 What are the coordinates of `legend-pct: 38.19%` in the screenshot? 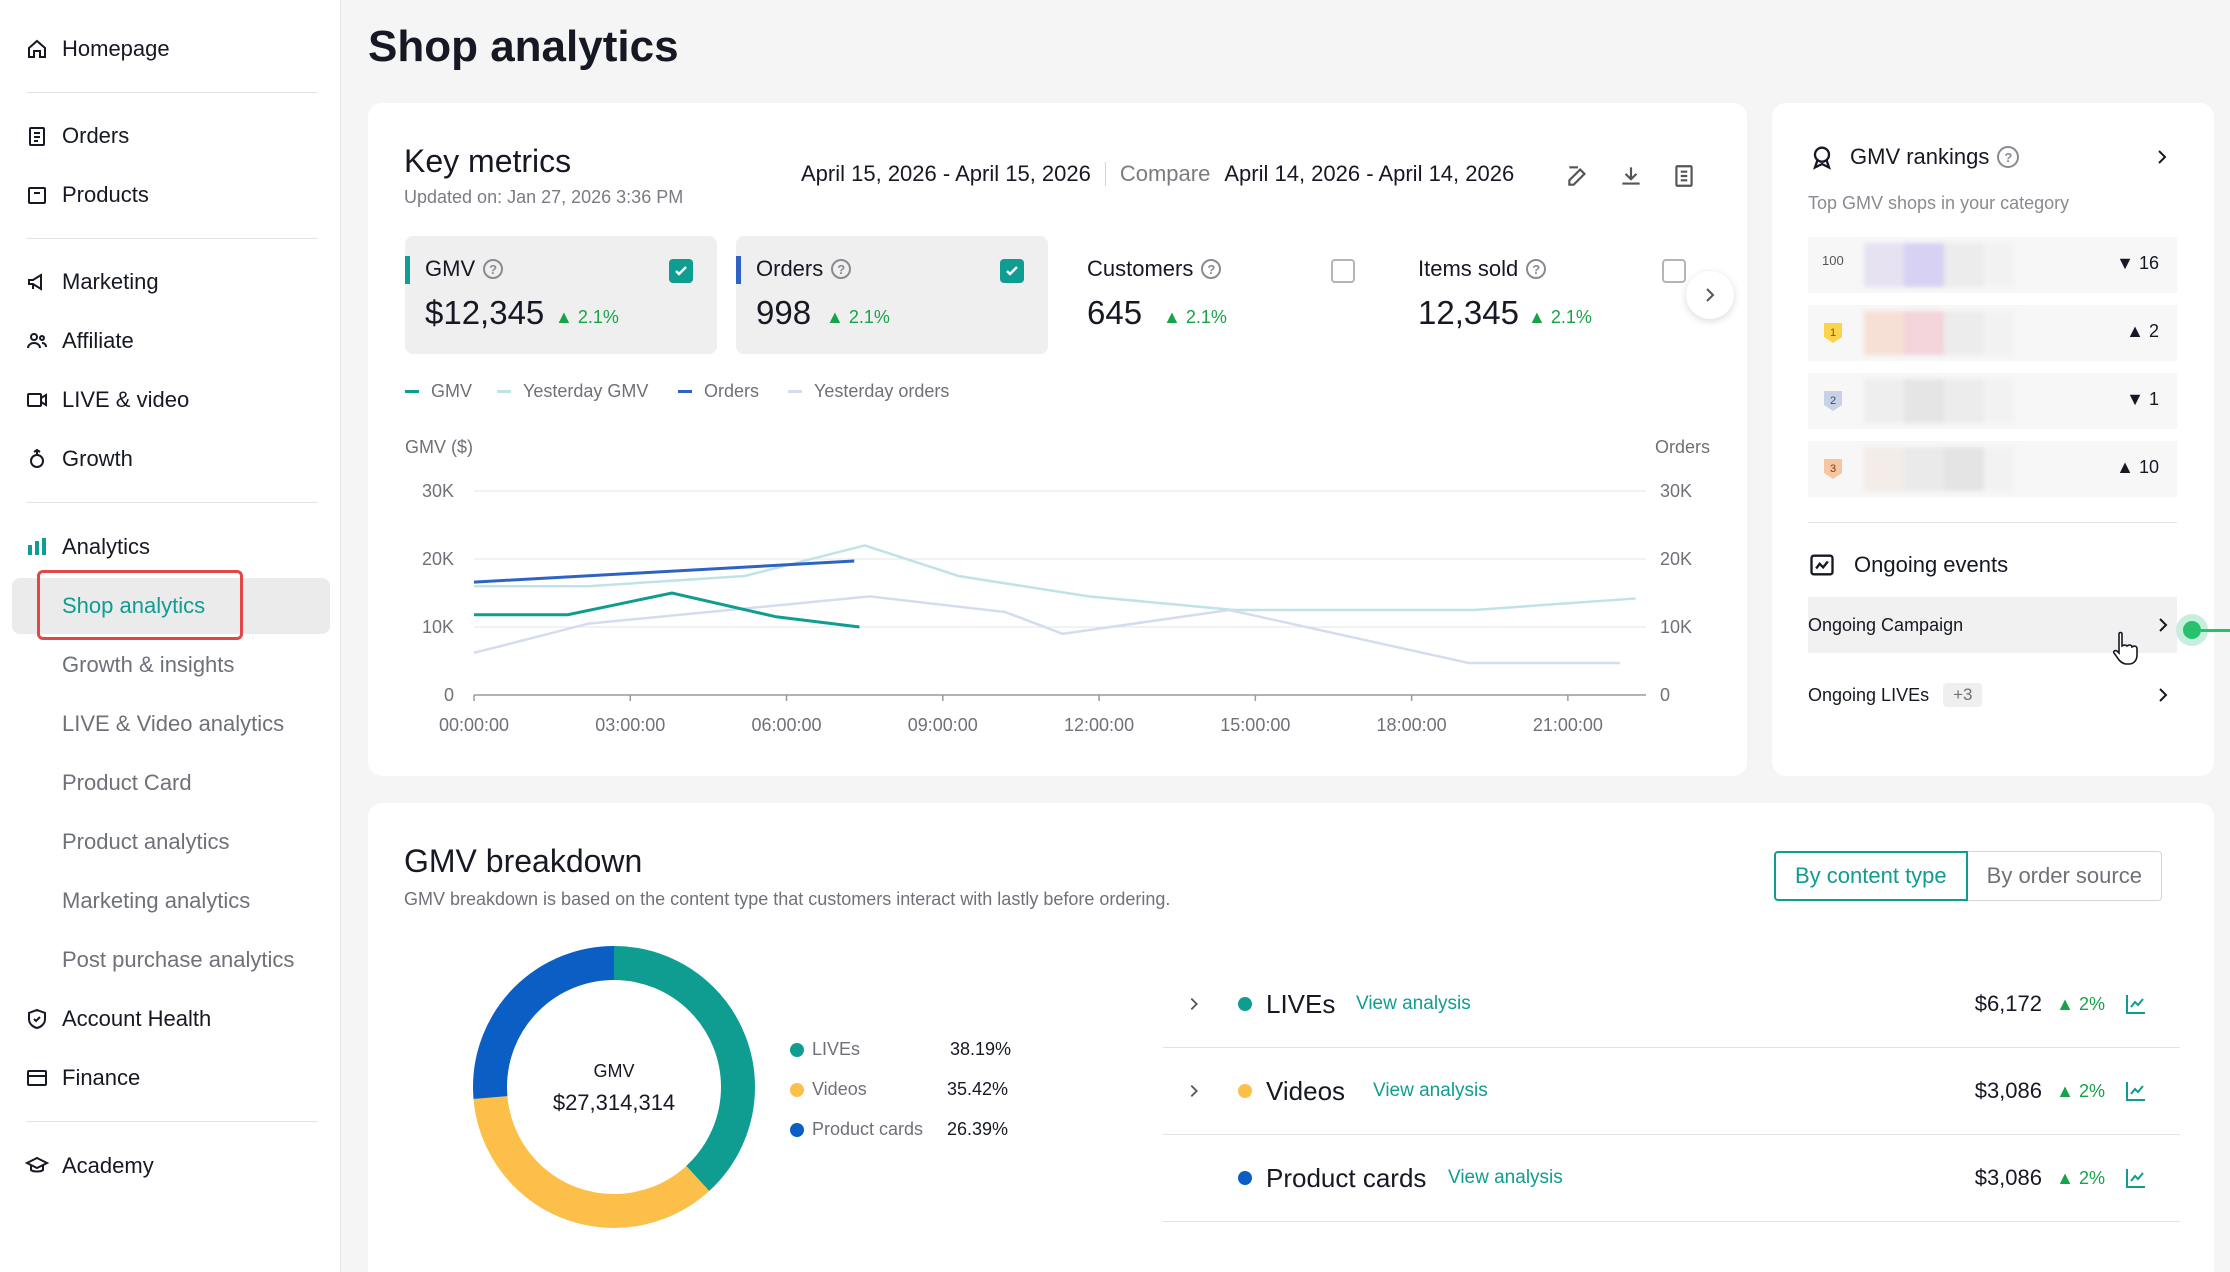 It's located at (981, 1049).